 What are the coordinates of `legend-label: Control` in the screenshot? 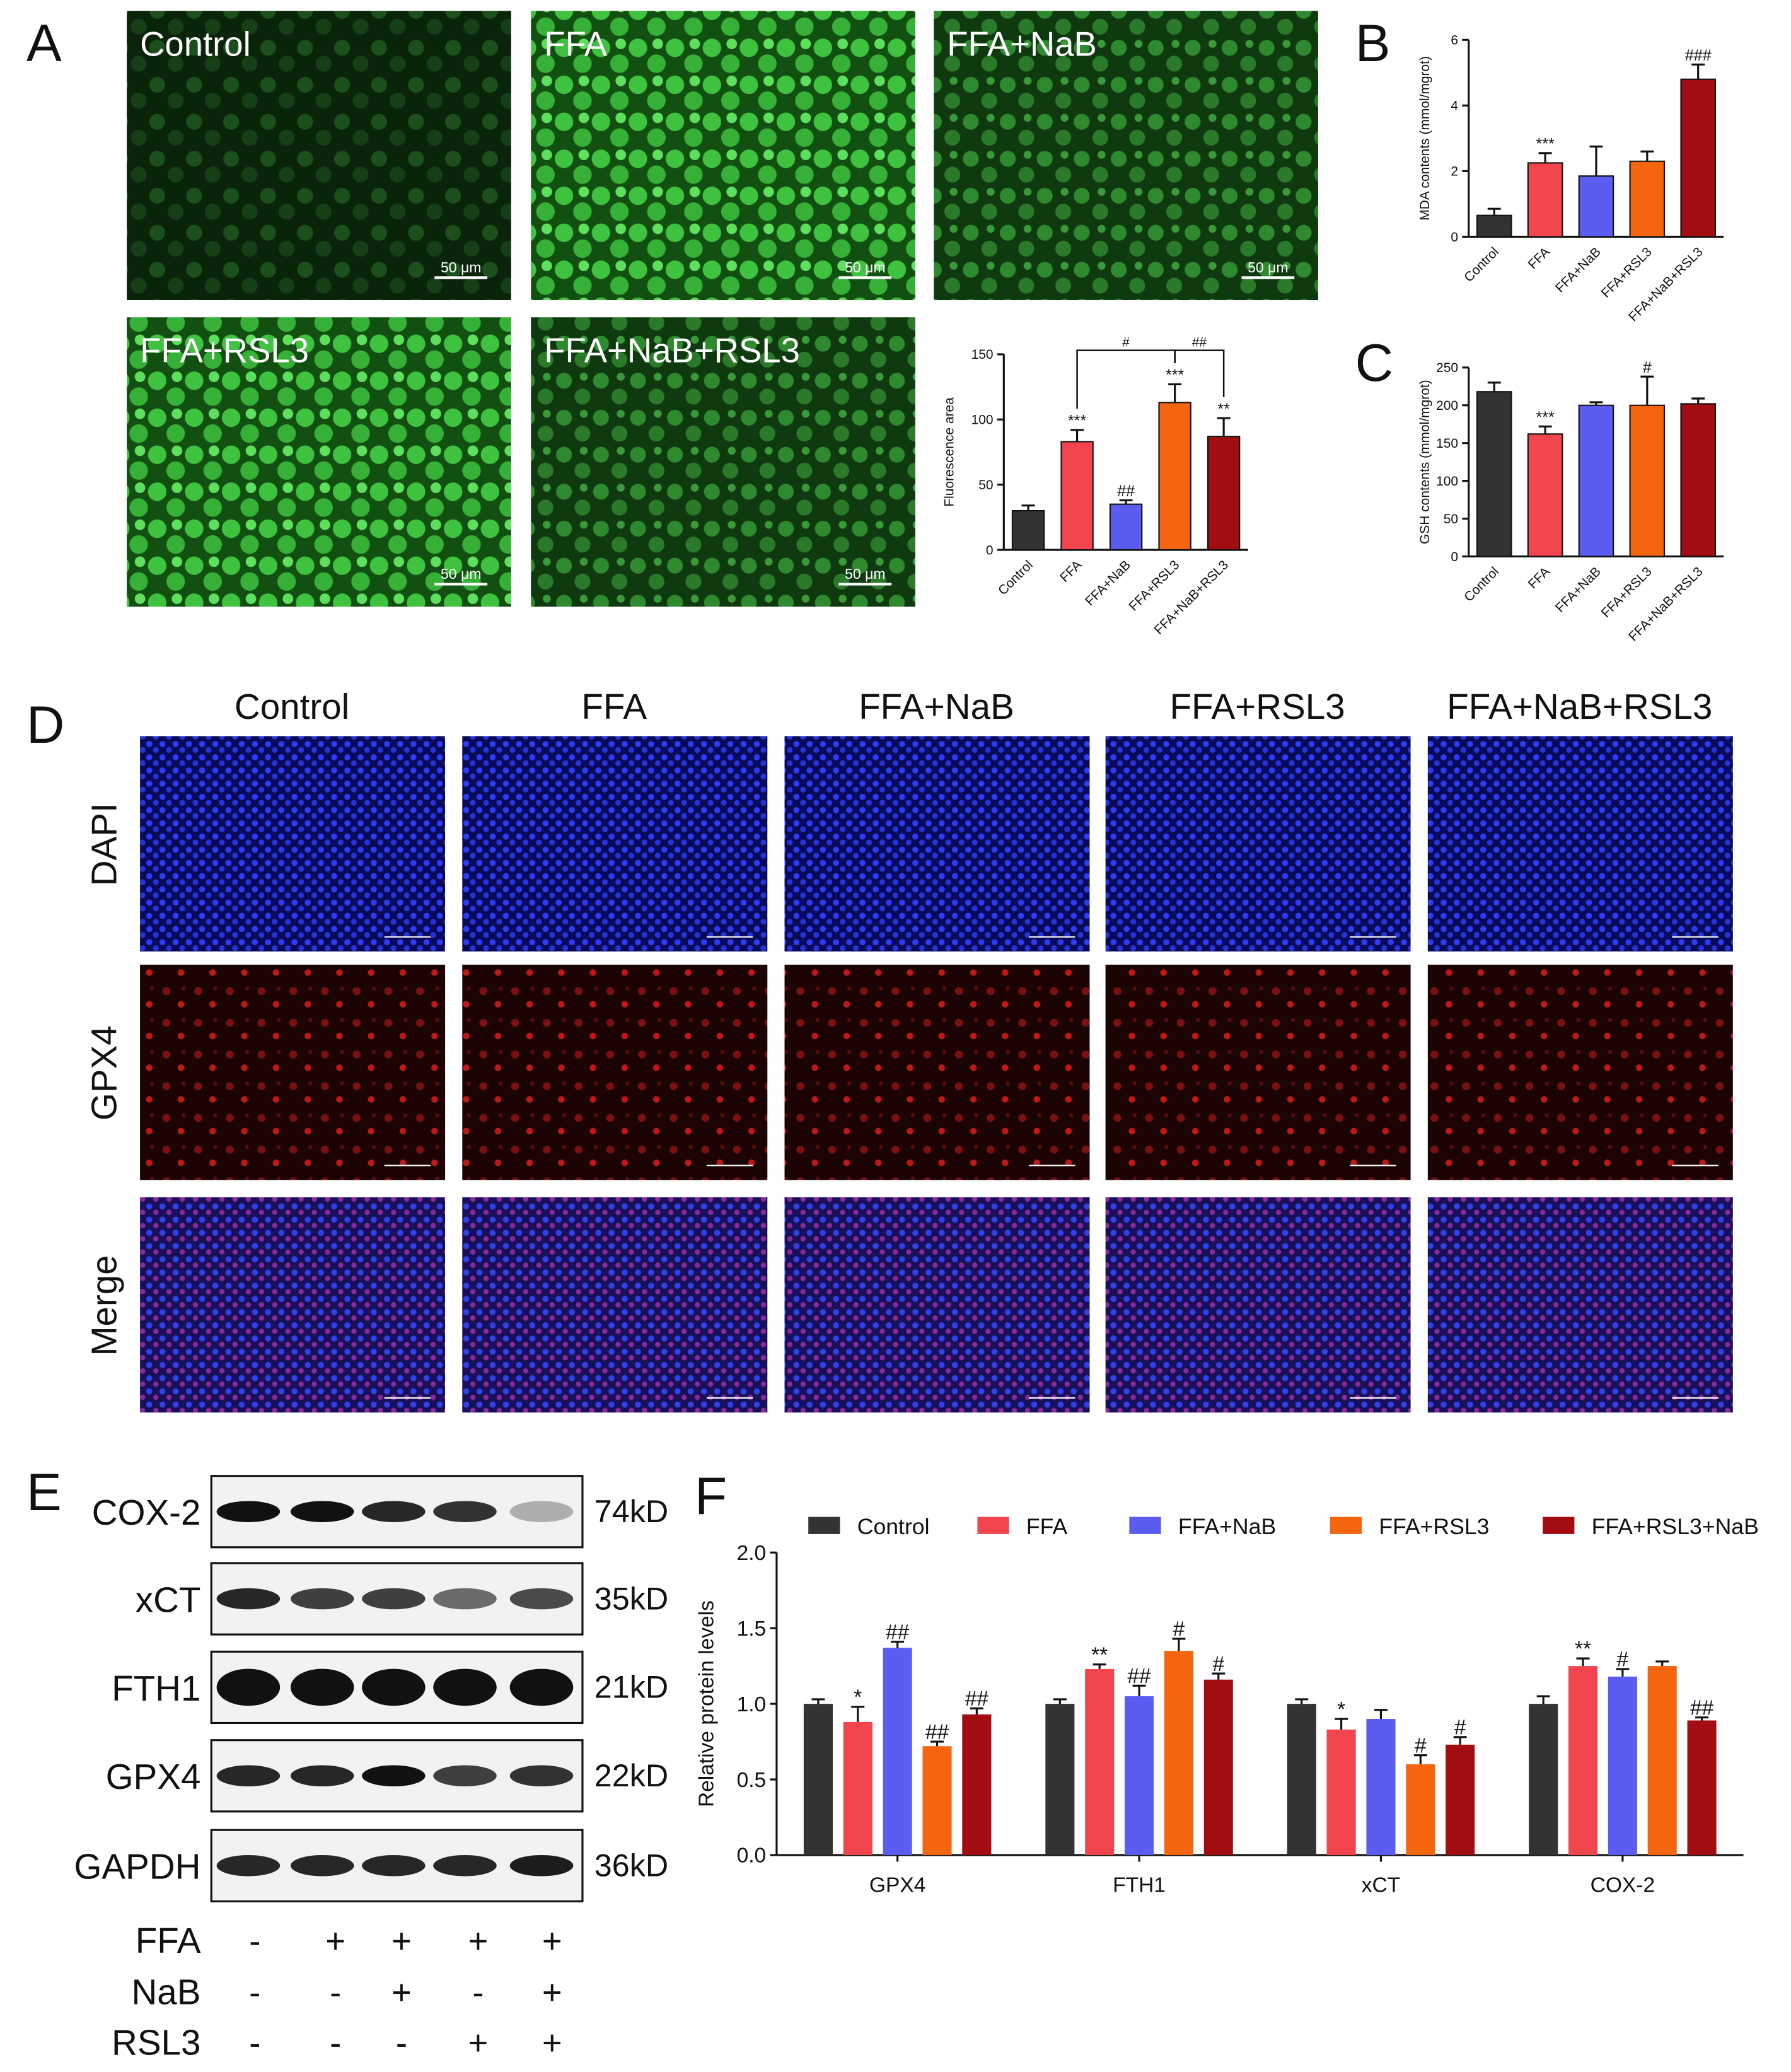 It's located at (893, 1526).